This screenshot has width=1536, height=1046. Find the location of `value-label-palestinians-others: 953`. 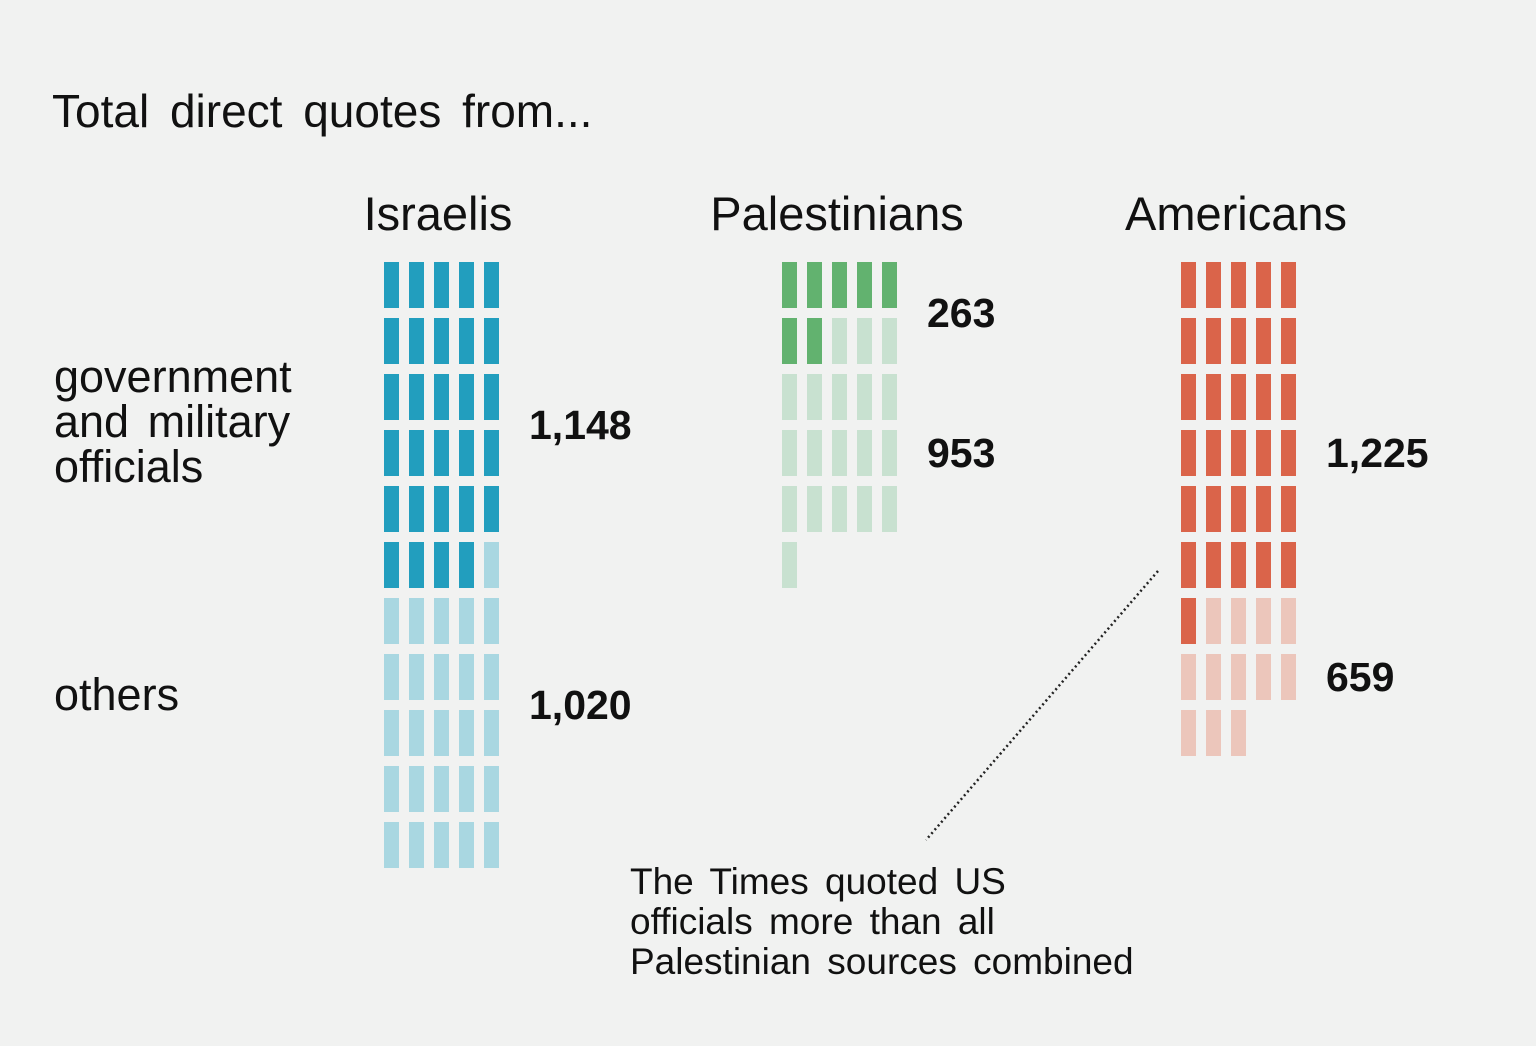

value-label-palestinians-others: 953 is located at coordinates (961, 453).